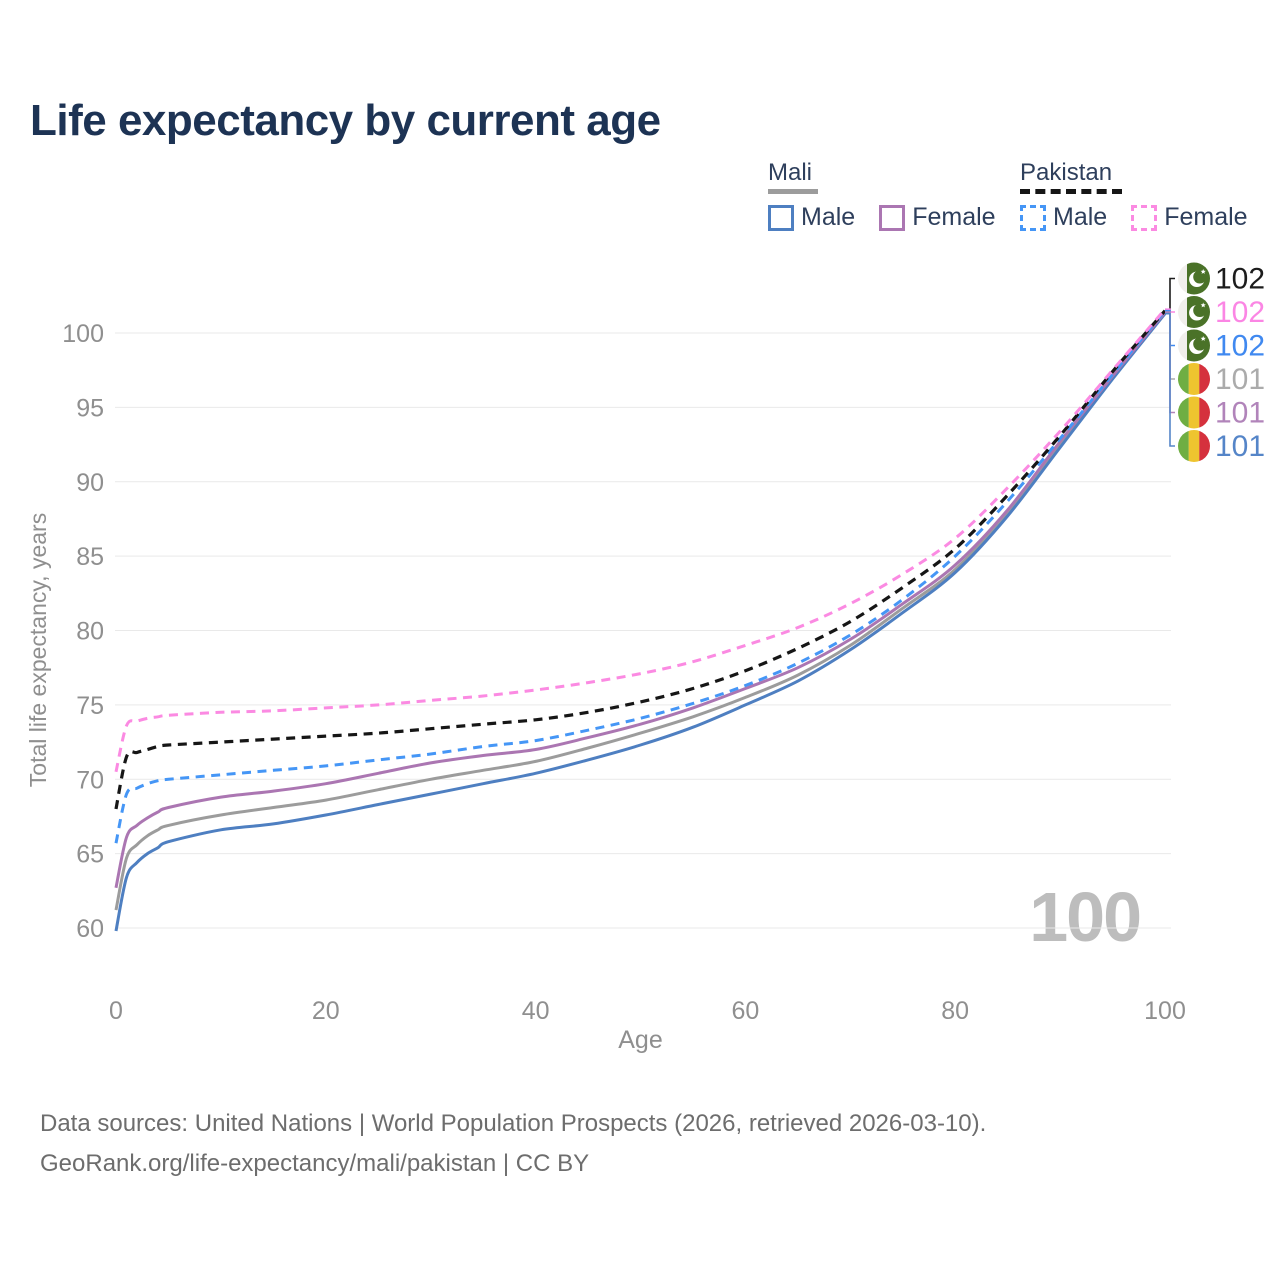  Describe the element at coordinates (793, 191) in the screenshot. I see `legend-mali-underline-solid` at that location.